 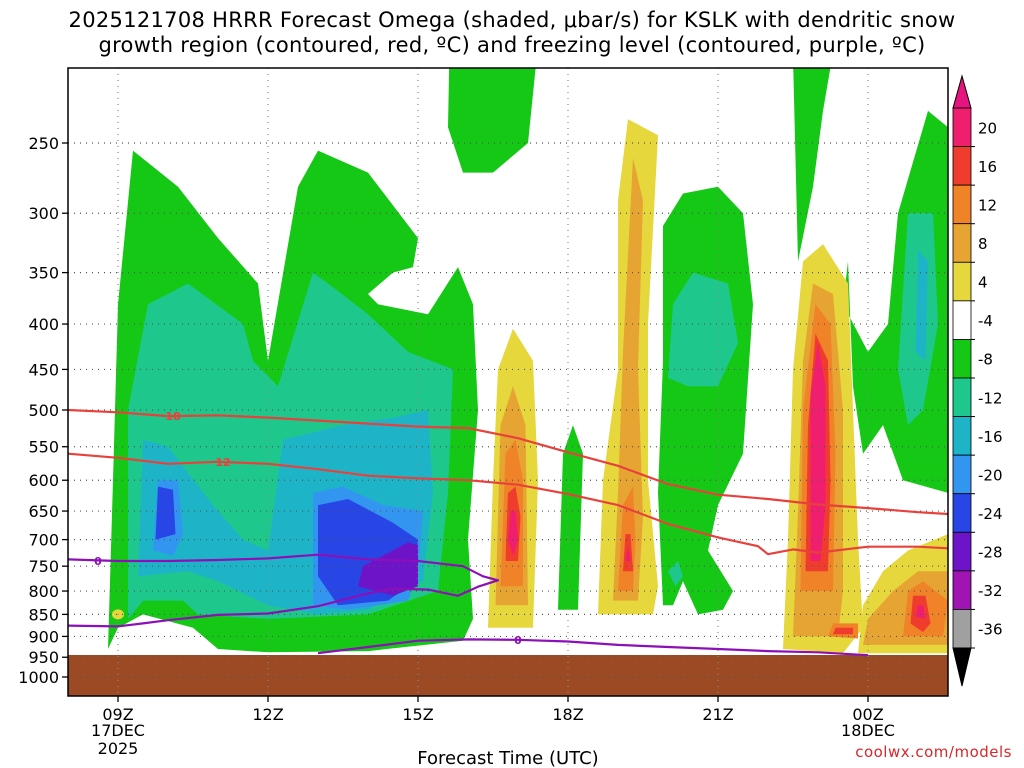 I want to click on colorbar-swatch--36, so click(x=962, y=629).